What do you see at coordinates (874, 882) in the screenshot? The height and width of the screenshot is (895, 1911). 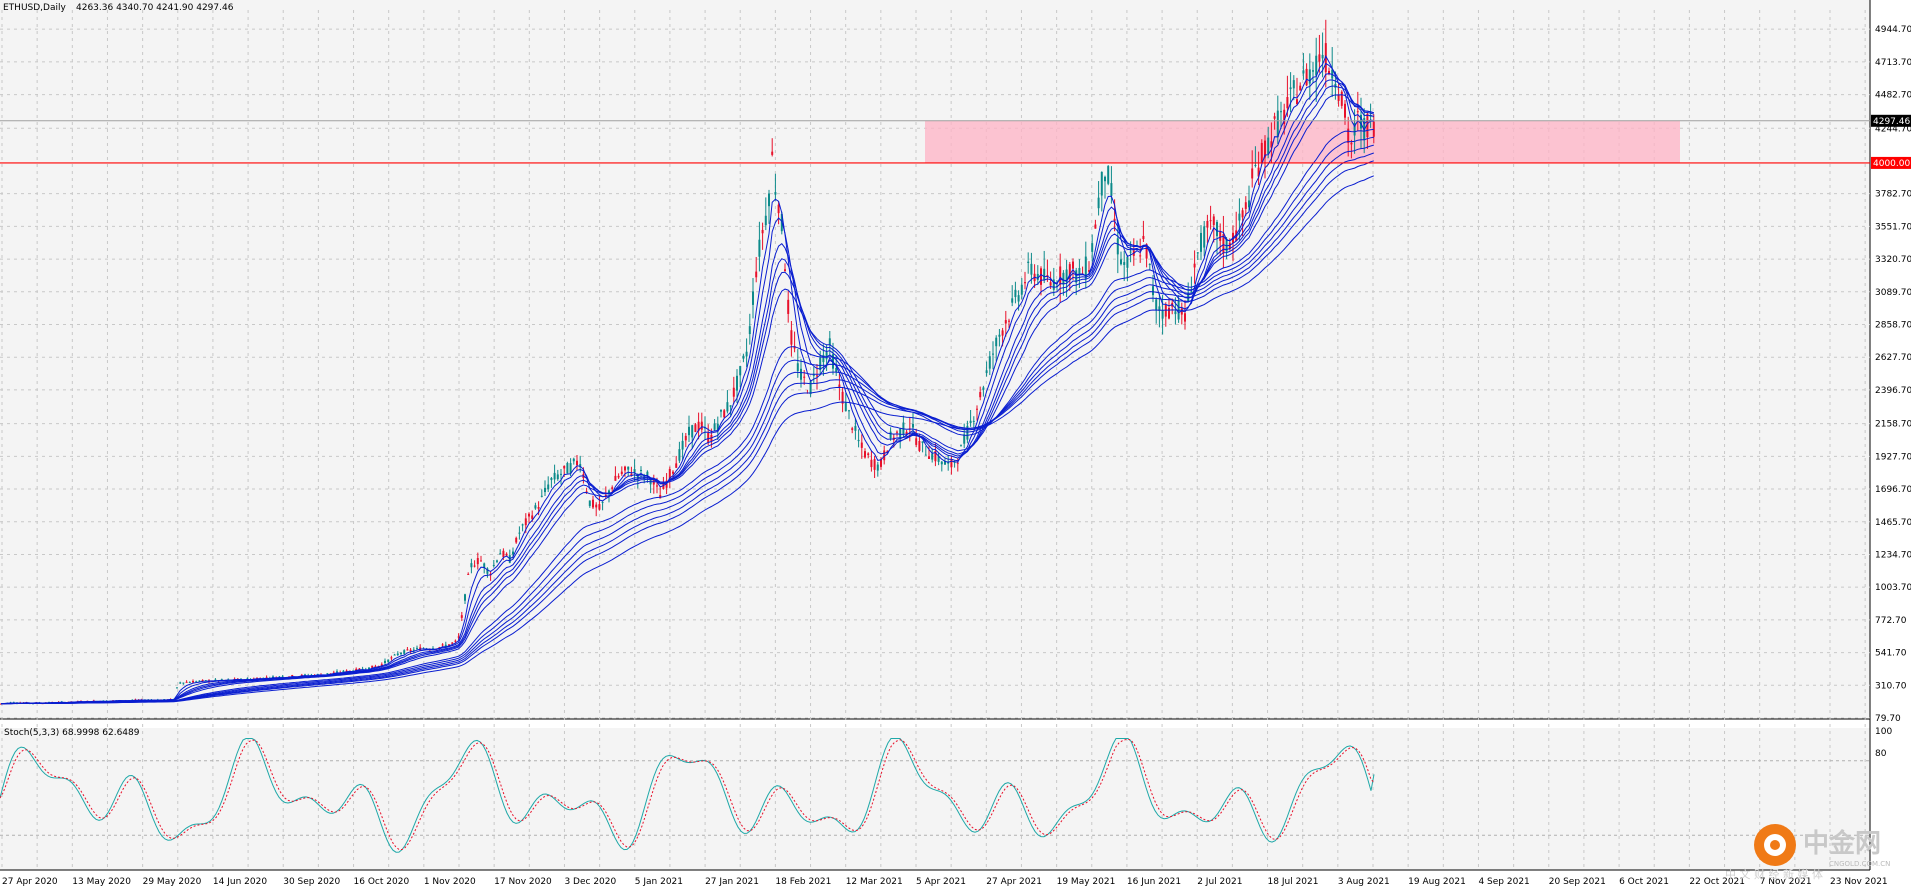 I see `x-tick-label: 12 Mar 2021` at bounding box center [874, 882].